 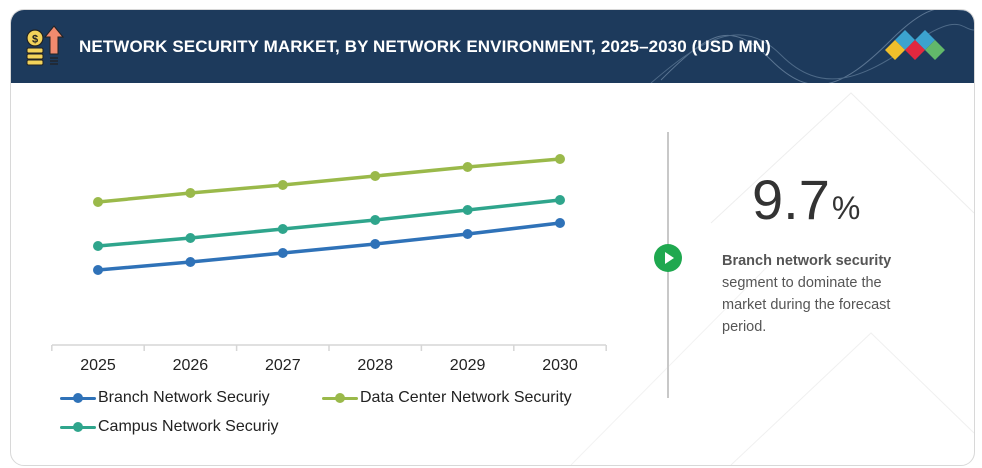 What do you see at coordinates (78, 398) in the screenshot?
I see `legend-swatch-branch` at bounding box center [78, 398].